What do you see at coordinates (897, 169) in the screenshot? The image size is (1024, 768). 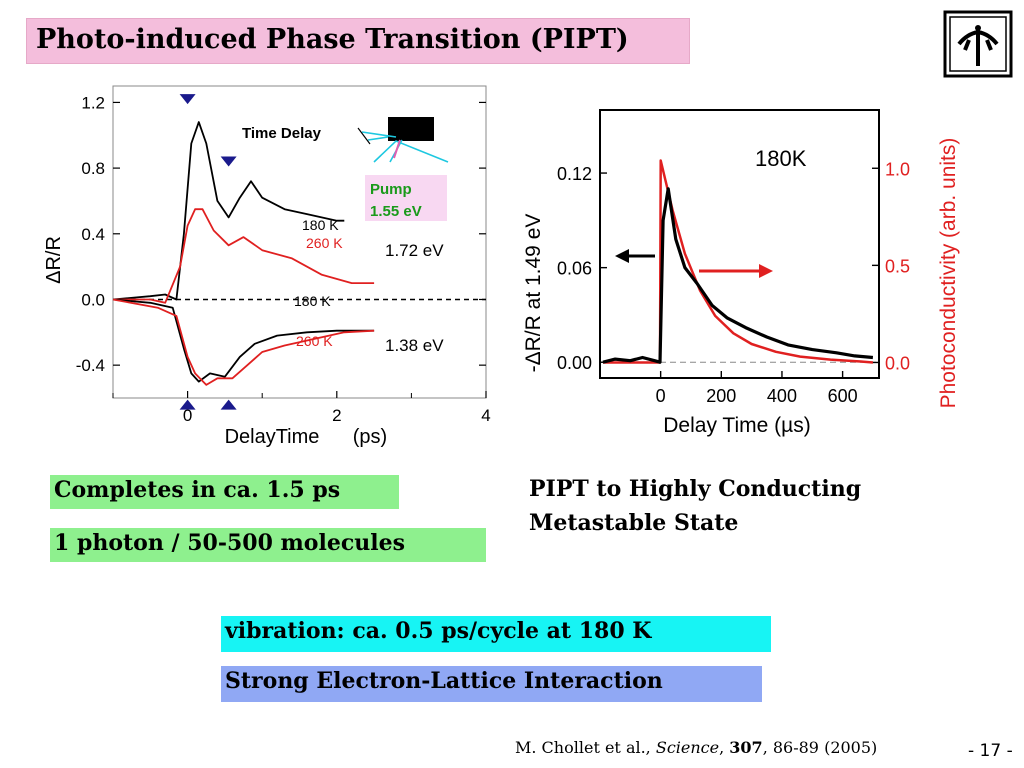 I see `right-ytick-right-label: 1.0` at bounding box center [897, 169].